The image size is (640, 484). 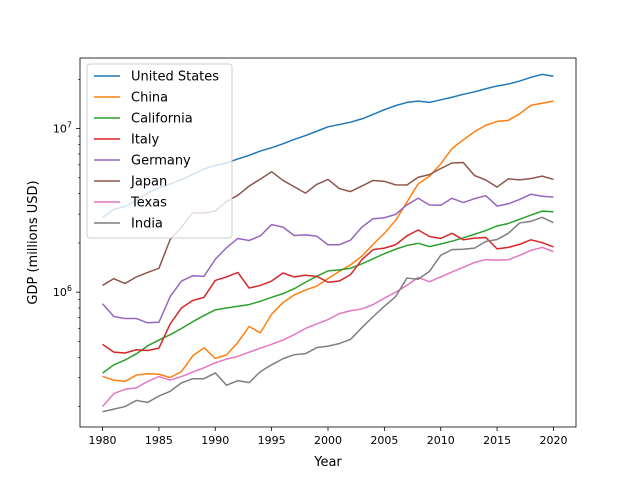 What do you see at coordinates (148, 203) in the screenshot?
I see `legend-label: Texas` at bounding box center [148, 203].